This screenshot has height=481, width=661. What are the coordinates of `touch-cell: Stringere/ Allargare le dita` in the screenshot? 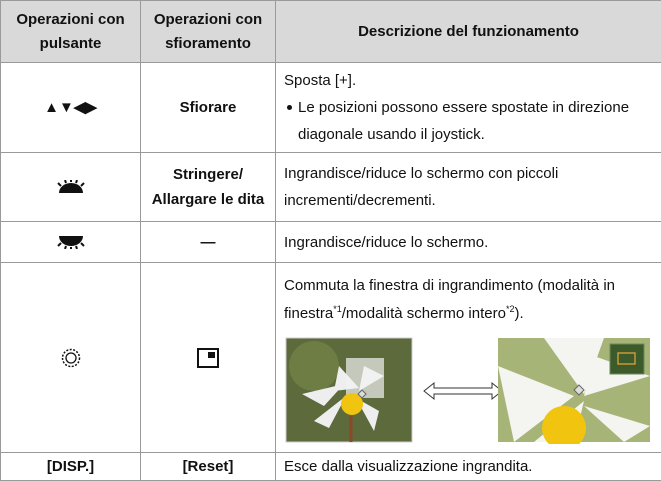 It's located at (208, 187).